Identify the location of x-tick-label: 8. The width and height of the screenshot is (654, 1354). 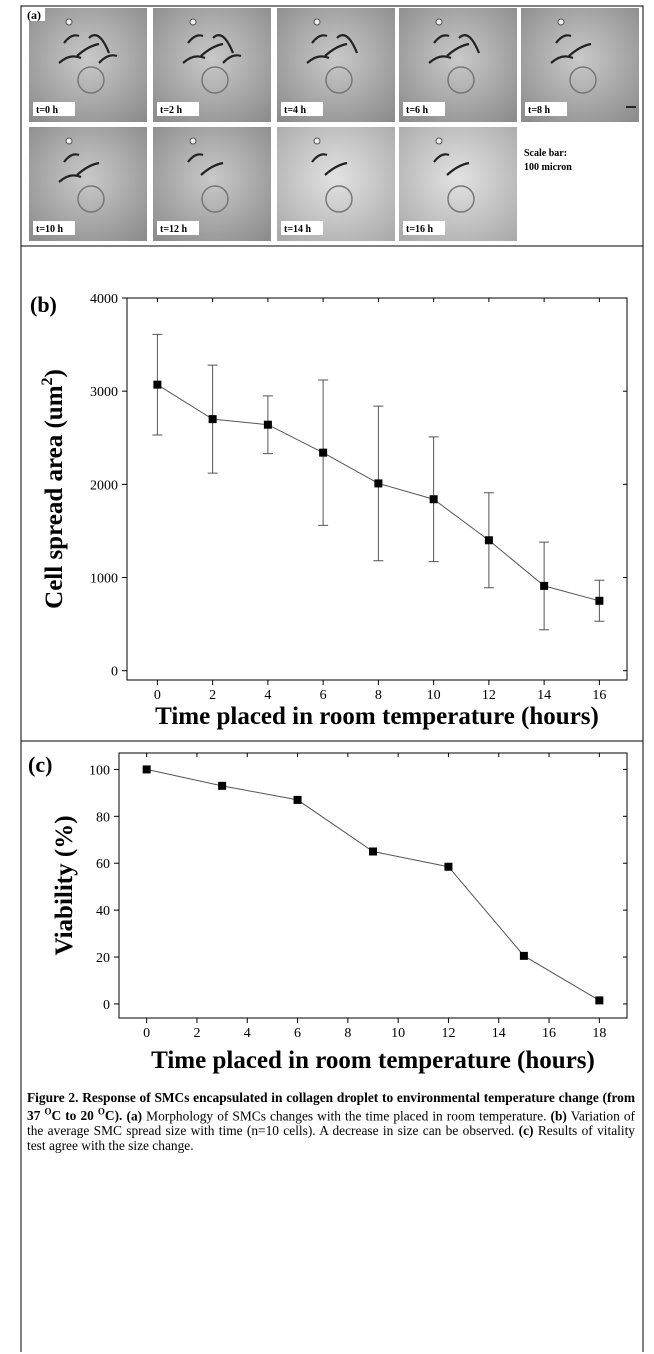
(378, 695).